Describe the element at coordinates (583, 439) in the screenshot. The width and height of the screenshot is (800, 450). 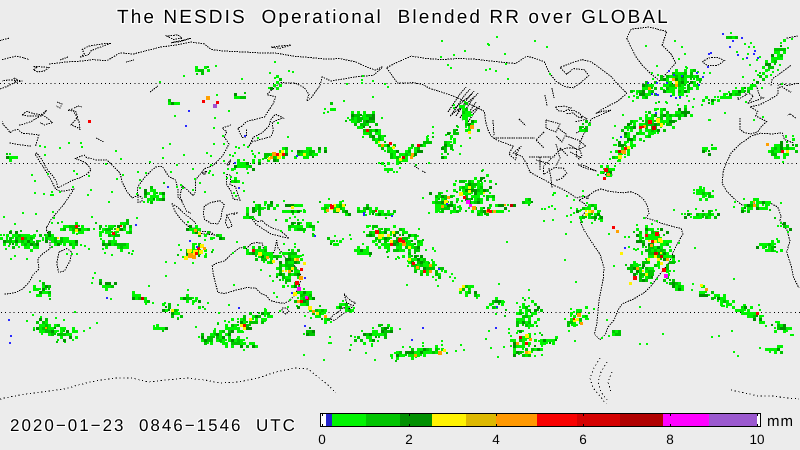
I see `svg-text: 6` at that location.